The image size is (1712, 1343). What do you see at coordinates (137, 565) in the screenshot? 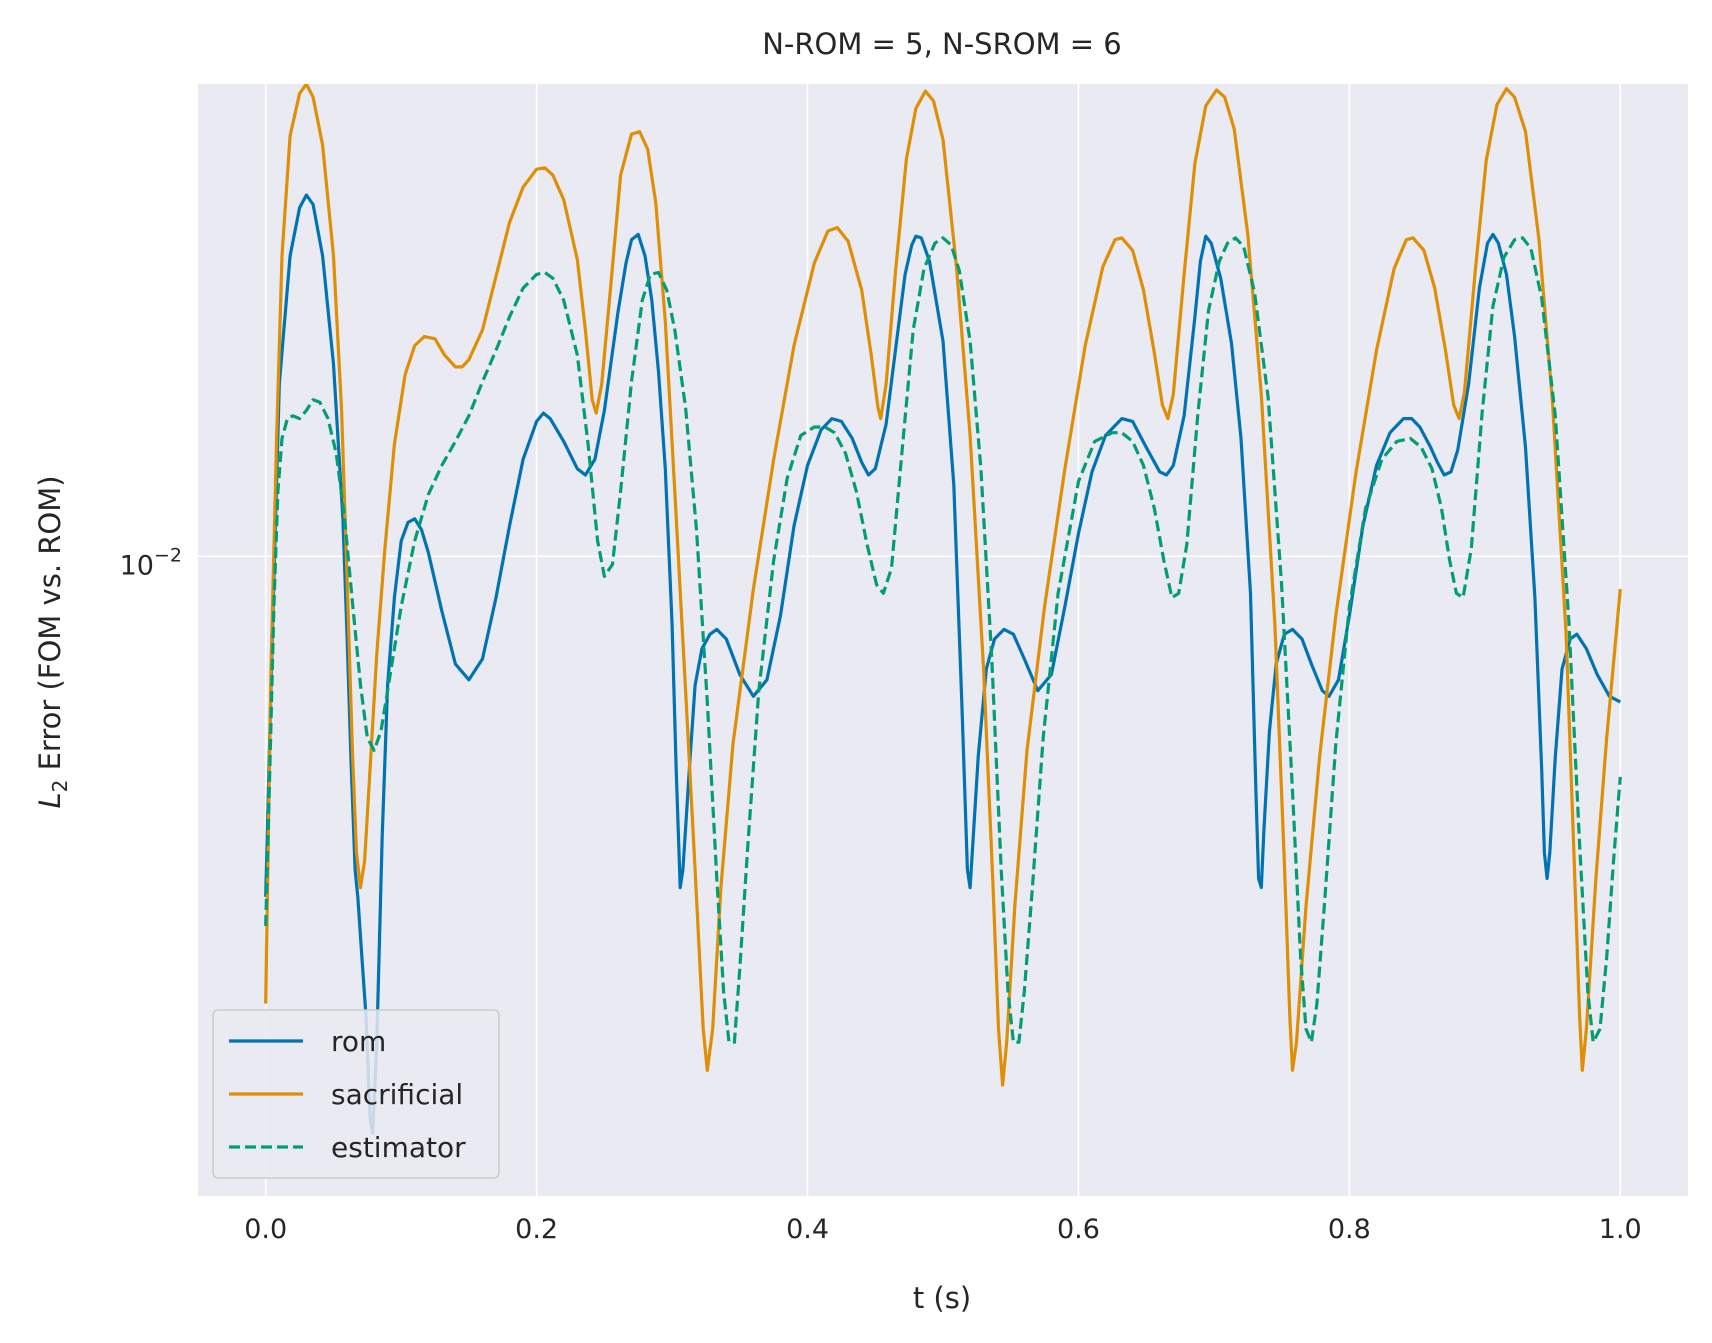
I see `y-tick-base: 10` at bounding box center [137, 565].